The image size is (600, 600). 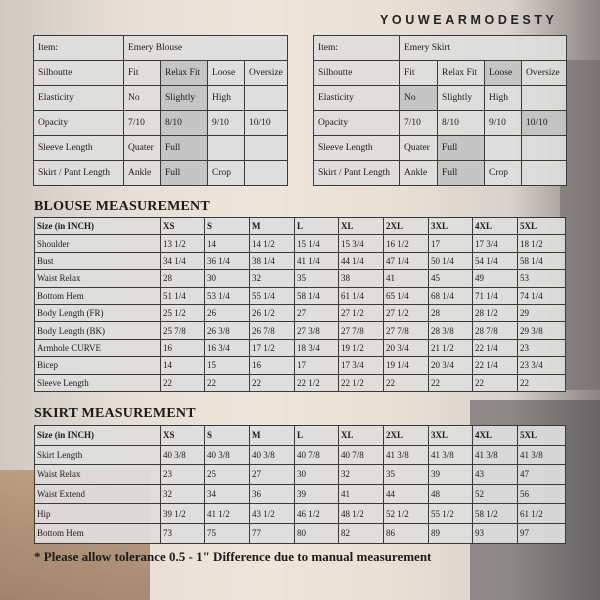 I want to click on measurement-value: 61 1/2, so click(x=541, y=513).